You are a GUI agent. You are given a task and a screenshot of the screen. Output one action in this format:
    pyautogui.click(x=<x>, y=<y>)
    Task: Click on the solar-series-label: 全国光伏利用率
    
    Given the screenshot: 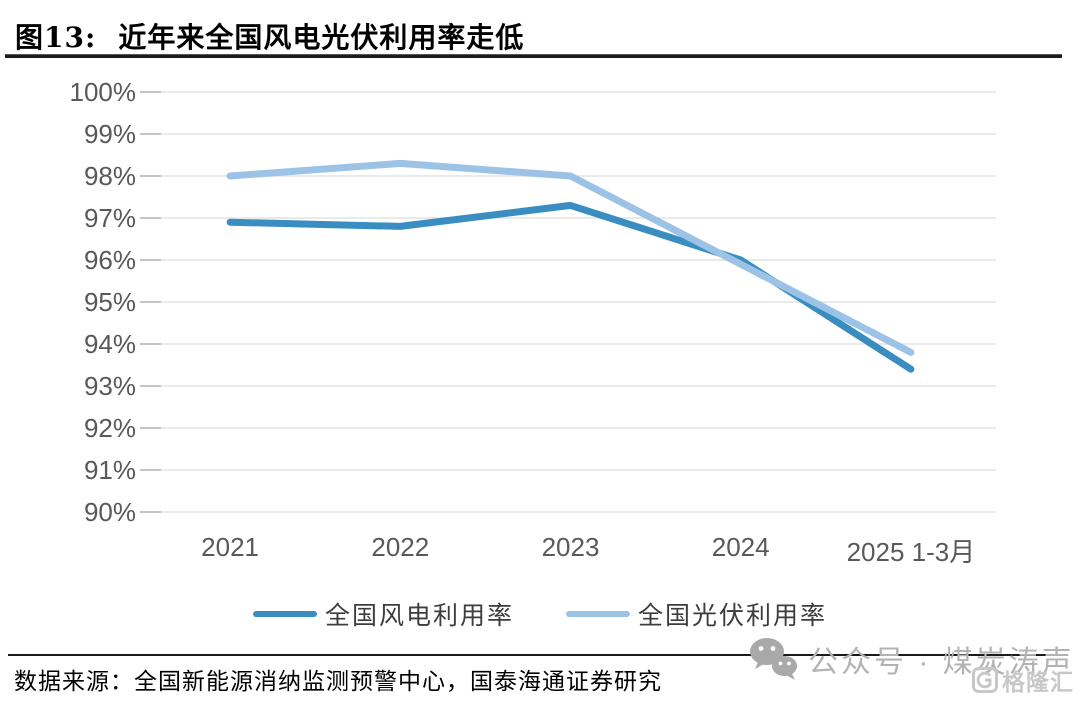 What is the action you would take?
    pyautogui.click(x=733, y=615)
    